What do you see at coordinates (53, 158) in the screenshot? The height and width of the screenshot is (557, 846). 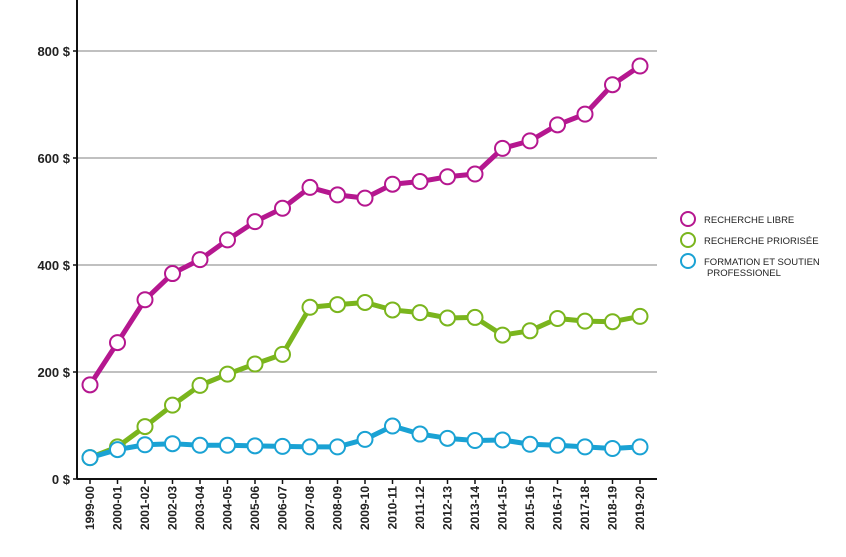 I see `y-tick-label: 600 $` at bounding box center [53, 158].